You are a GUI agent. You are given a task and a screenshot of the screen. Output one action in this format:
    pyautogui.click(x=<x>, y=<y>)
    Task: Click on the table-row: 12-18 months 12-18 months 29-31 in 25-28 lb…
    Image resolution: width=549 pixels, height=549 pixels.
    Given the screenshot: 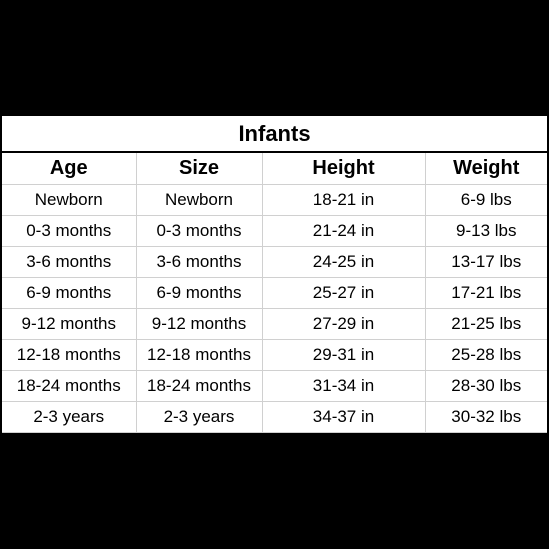 What is the action you would take?
    pyautogui.click(x=274, y=355)
    